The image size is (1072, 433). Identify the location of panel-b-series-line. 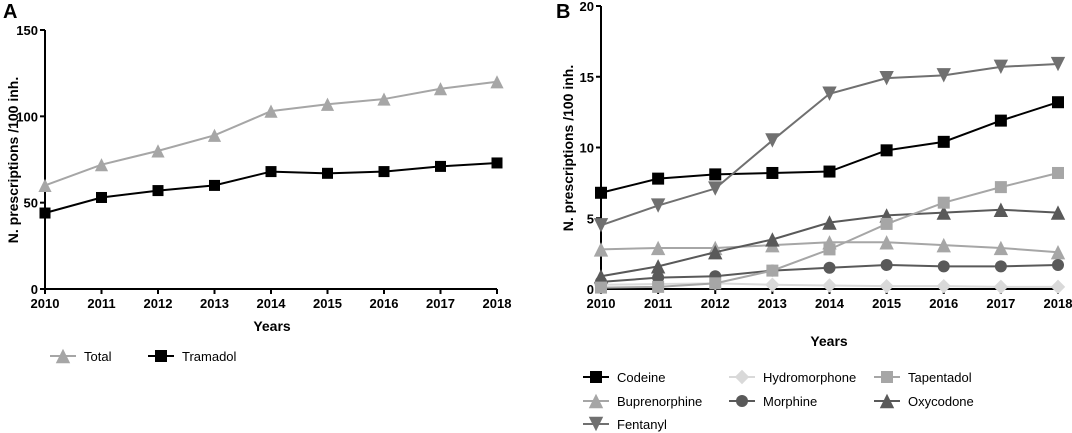
(829, 147).